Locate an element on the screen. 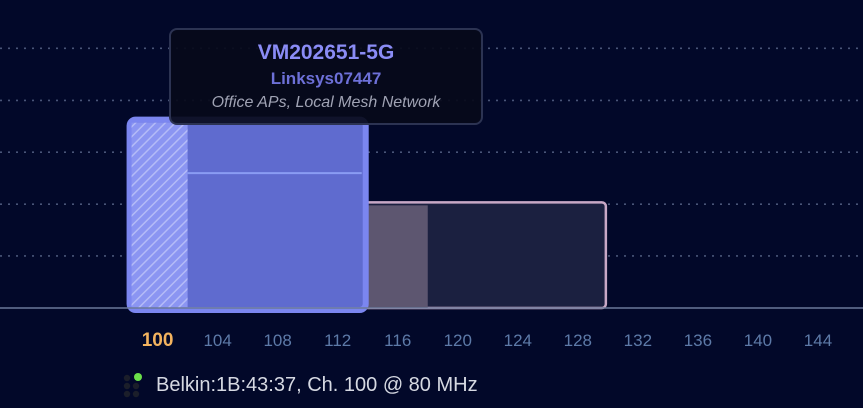 This screenshot has height=408, width=863. bar-shade is located at coordinates (396, 256).